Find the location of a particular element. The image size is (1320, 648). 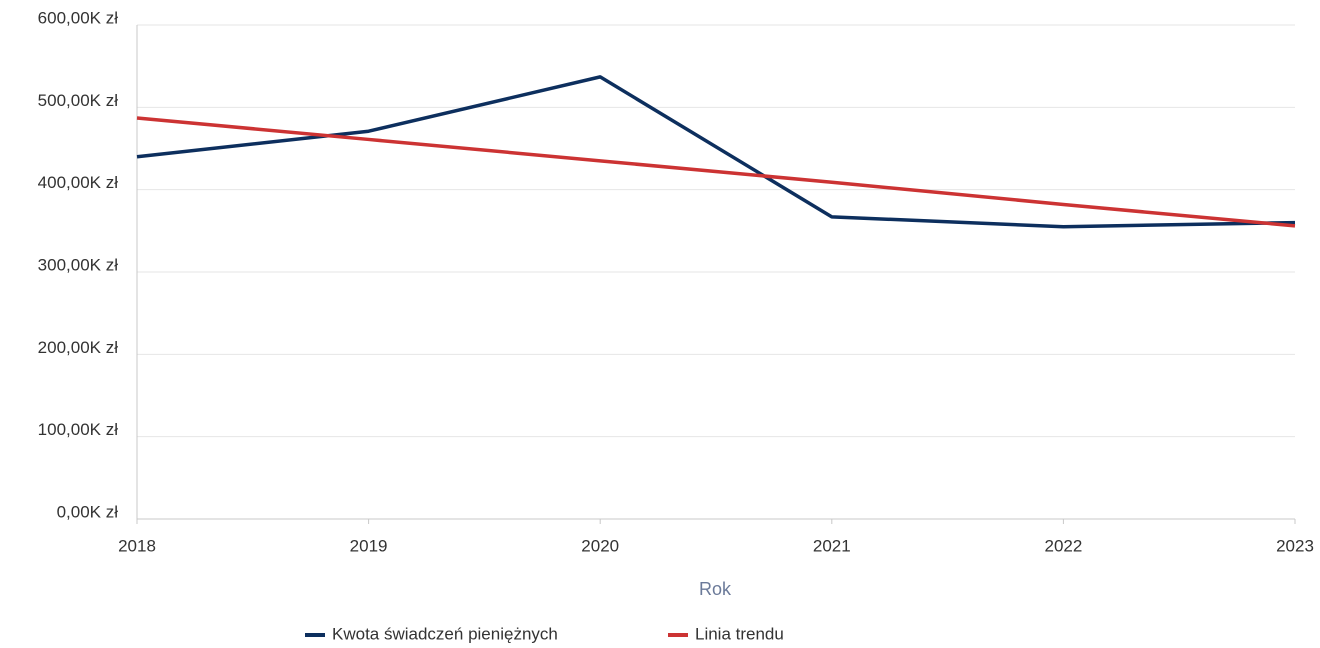

x-tick-label: 2020 is located at coordinates (600, 545).